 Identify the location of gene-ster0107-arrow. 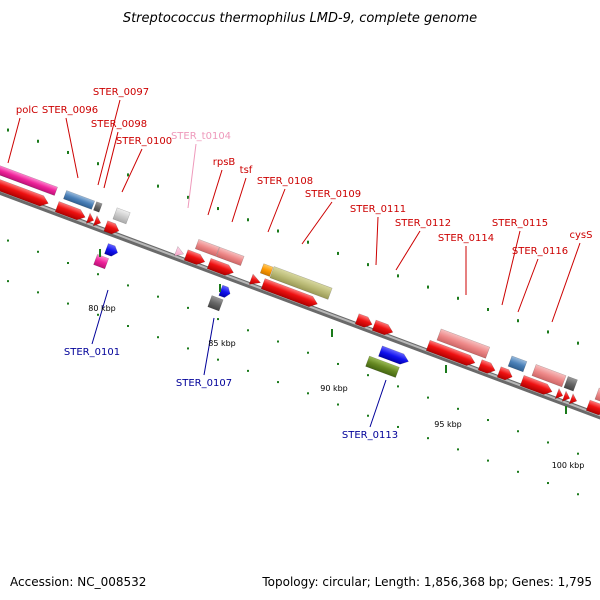
(224, 291).